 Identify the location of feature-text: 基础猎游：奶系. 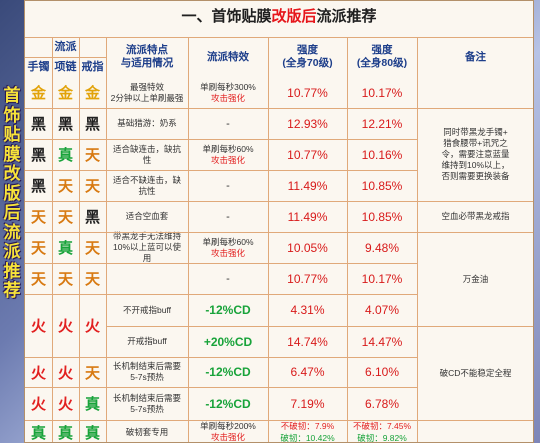
(147, 123).